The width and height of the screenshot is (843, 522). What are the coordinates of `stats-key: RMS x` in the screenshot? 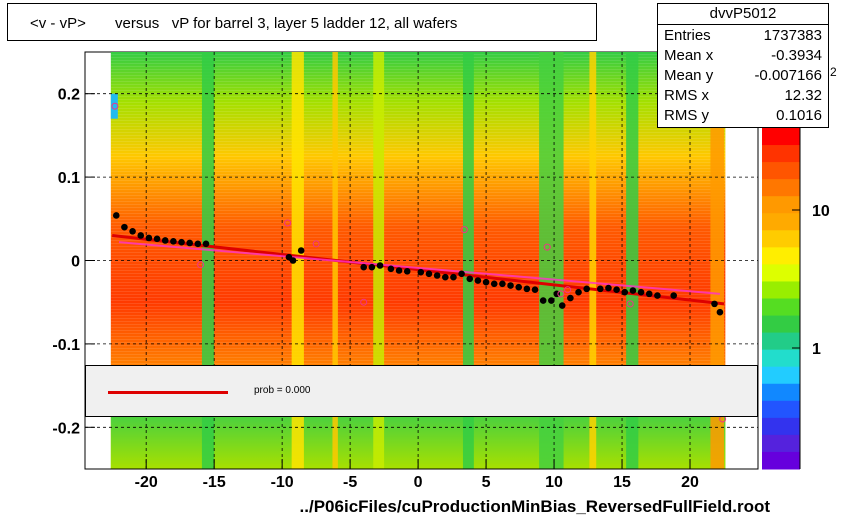 It's located at (686, 95).